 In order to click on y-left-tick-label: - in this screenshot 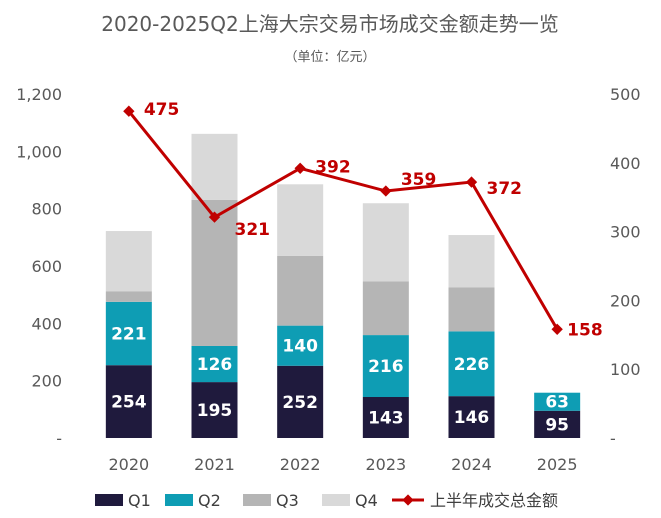, I will do `click(59, 438)`.